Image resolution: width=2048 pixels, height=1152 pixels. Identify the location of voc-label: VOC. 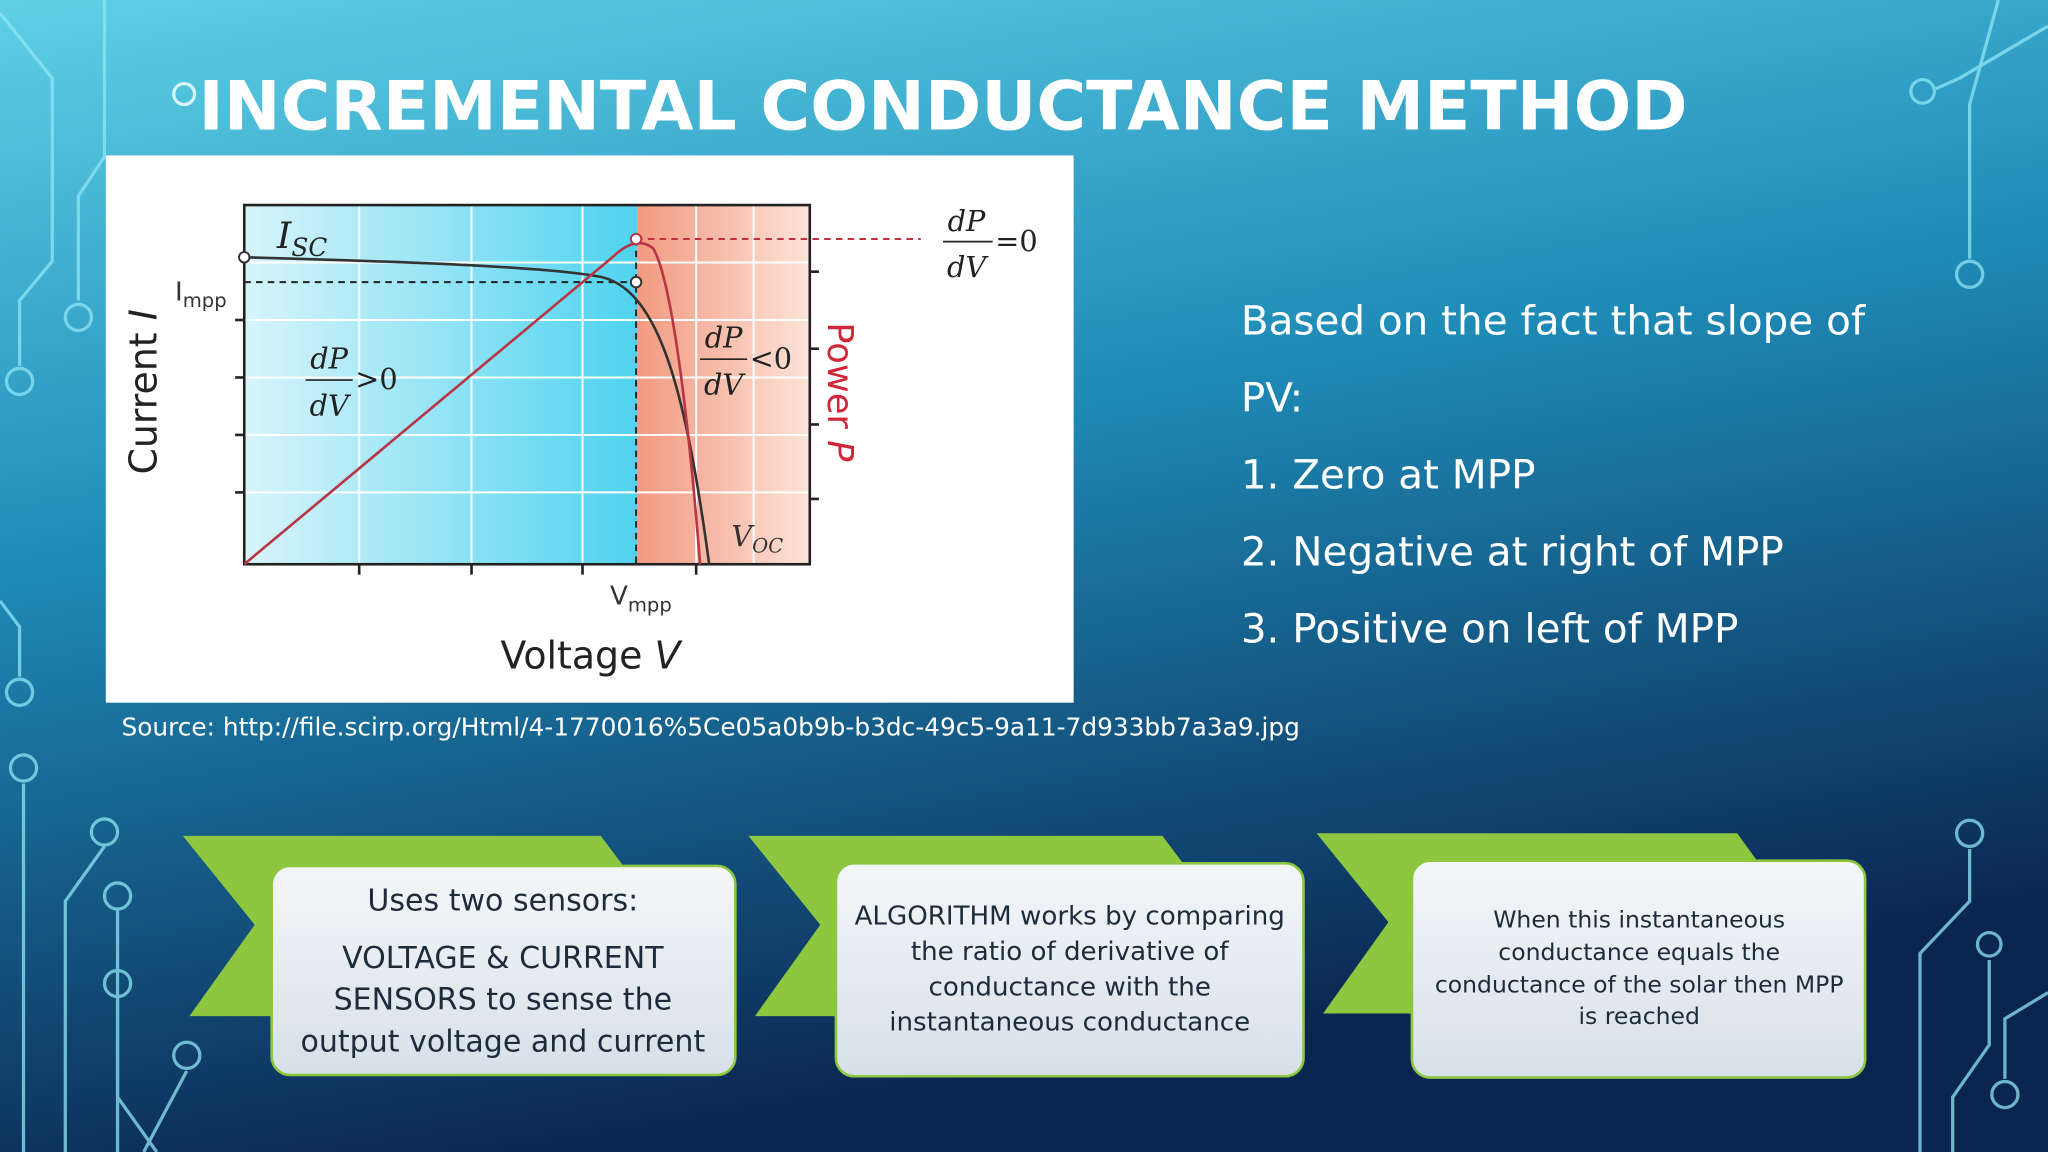
(757, 538).